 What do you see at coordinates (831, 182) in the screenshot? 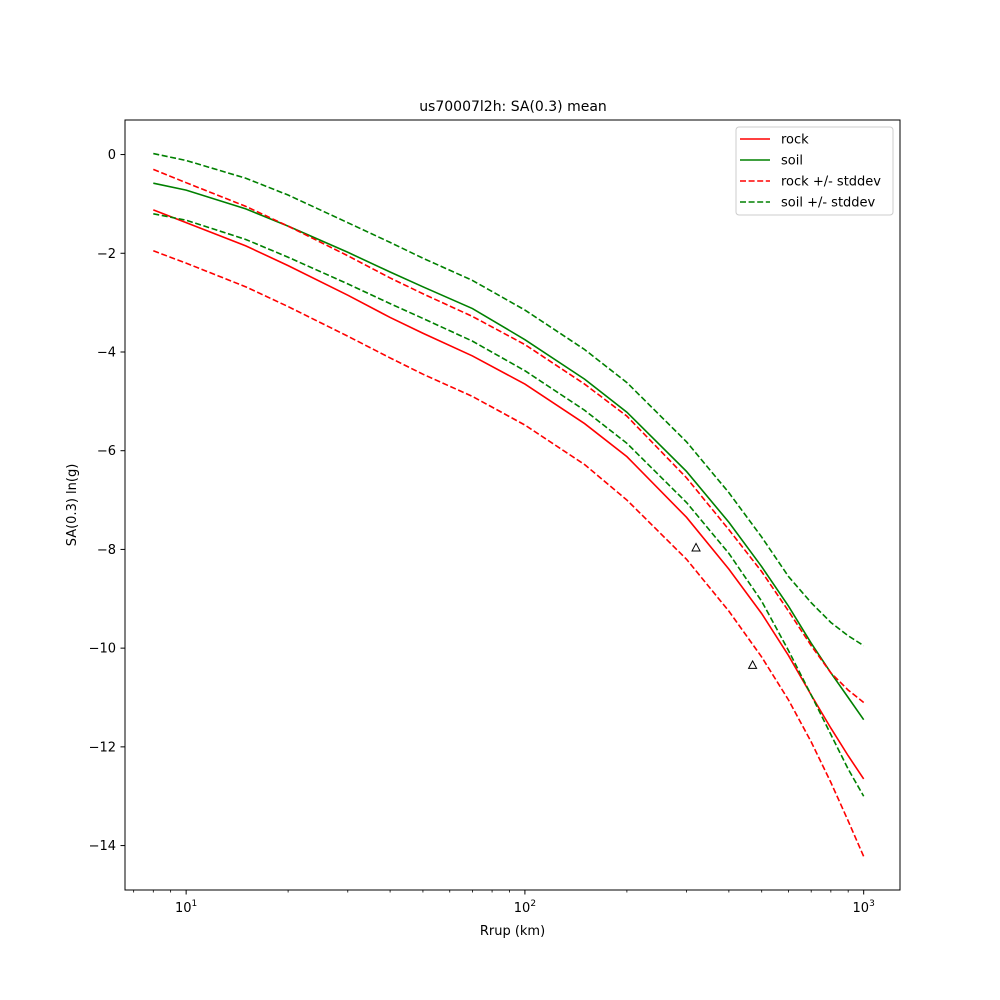
I see `legend-label: rock +/- stddev` at bounding box center [831, 182].